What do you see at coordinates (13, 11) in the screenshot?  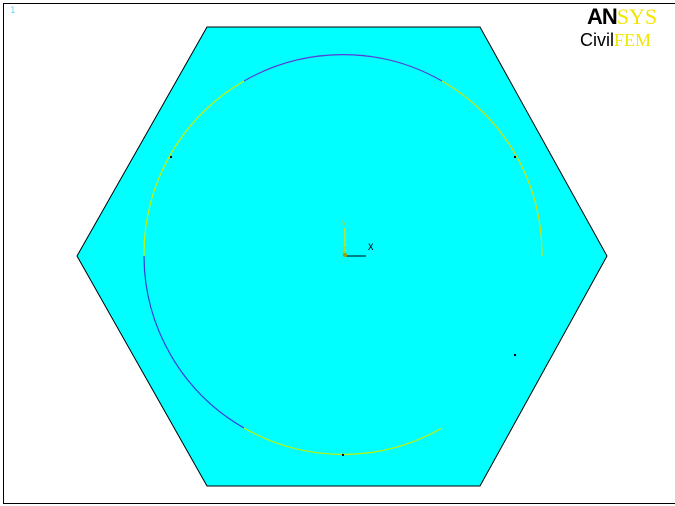 I see `window-number-label: 1` at bounding box center [13, 11].